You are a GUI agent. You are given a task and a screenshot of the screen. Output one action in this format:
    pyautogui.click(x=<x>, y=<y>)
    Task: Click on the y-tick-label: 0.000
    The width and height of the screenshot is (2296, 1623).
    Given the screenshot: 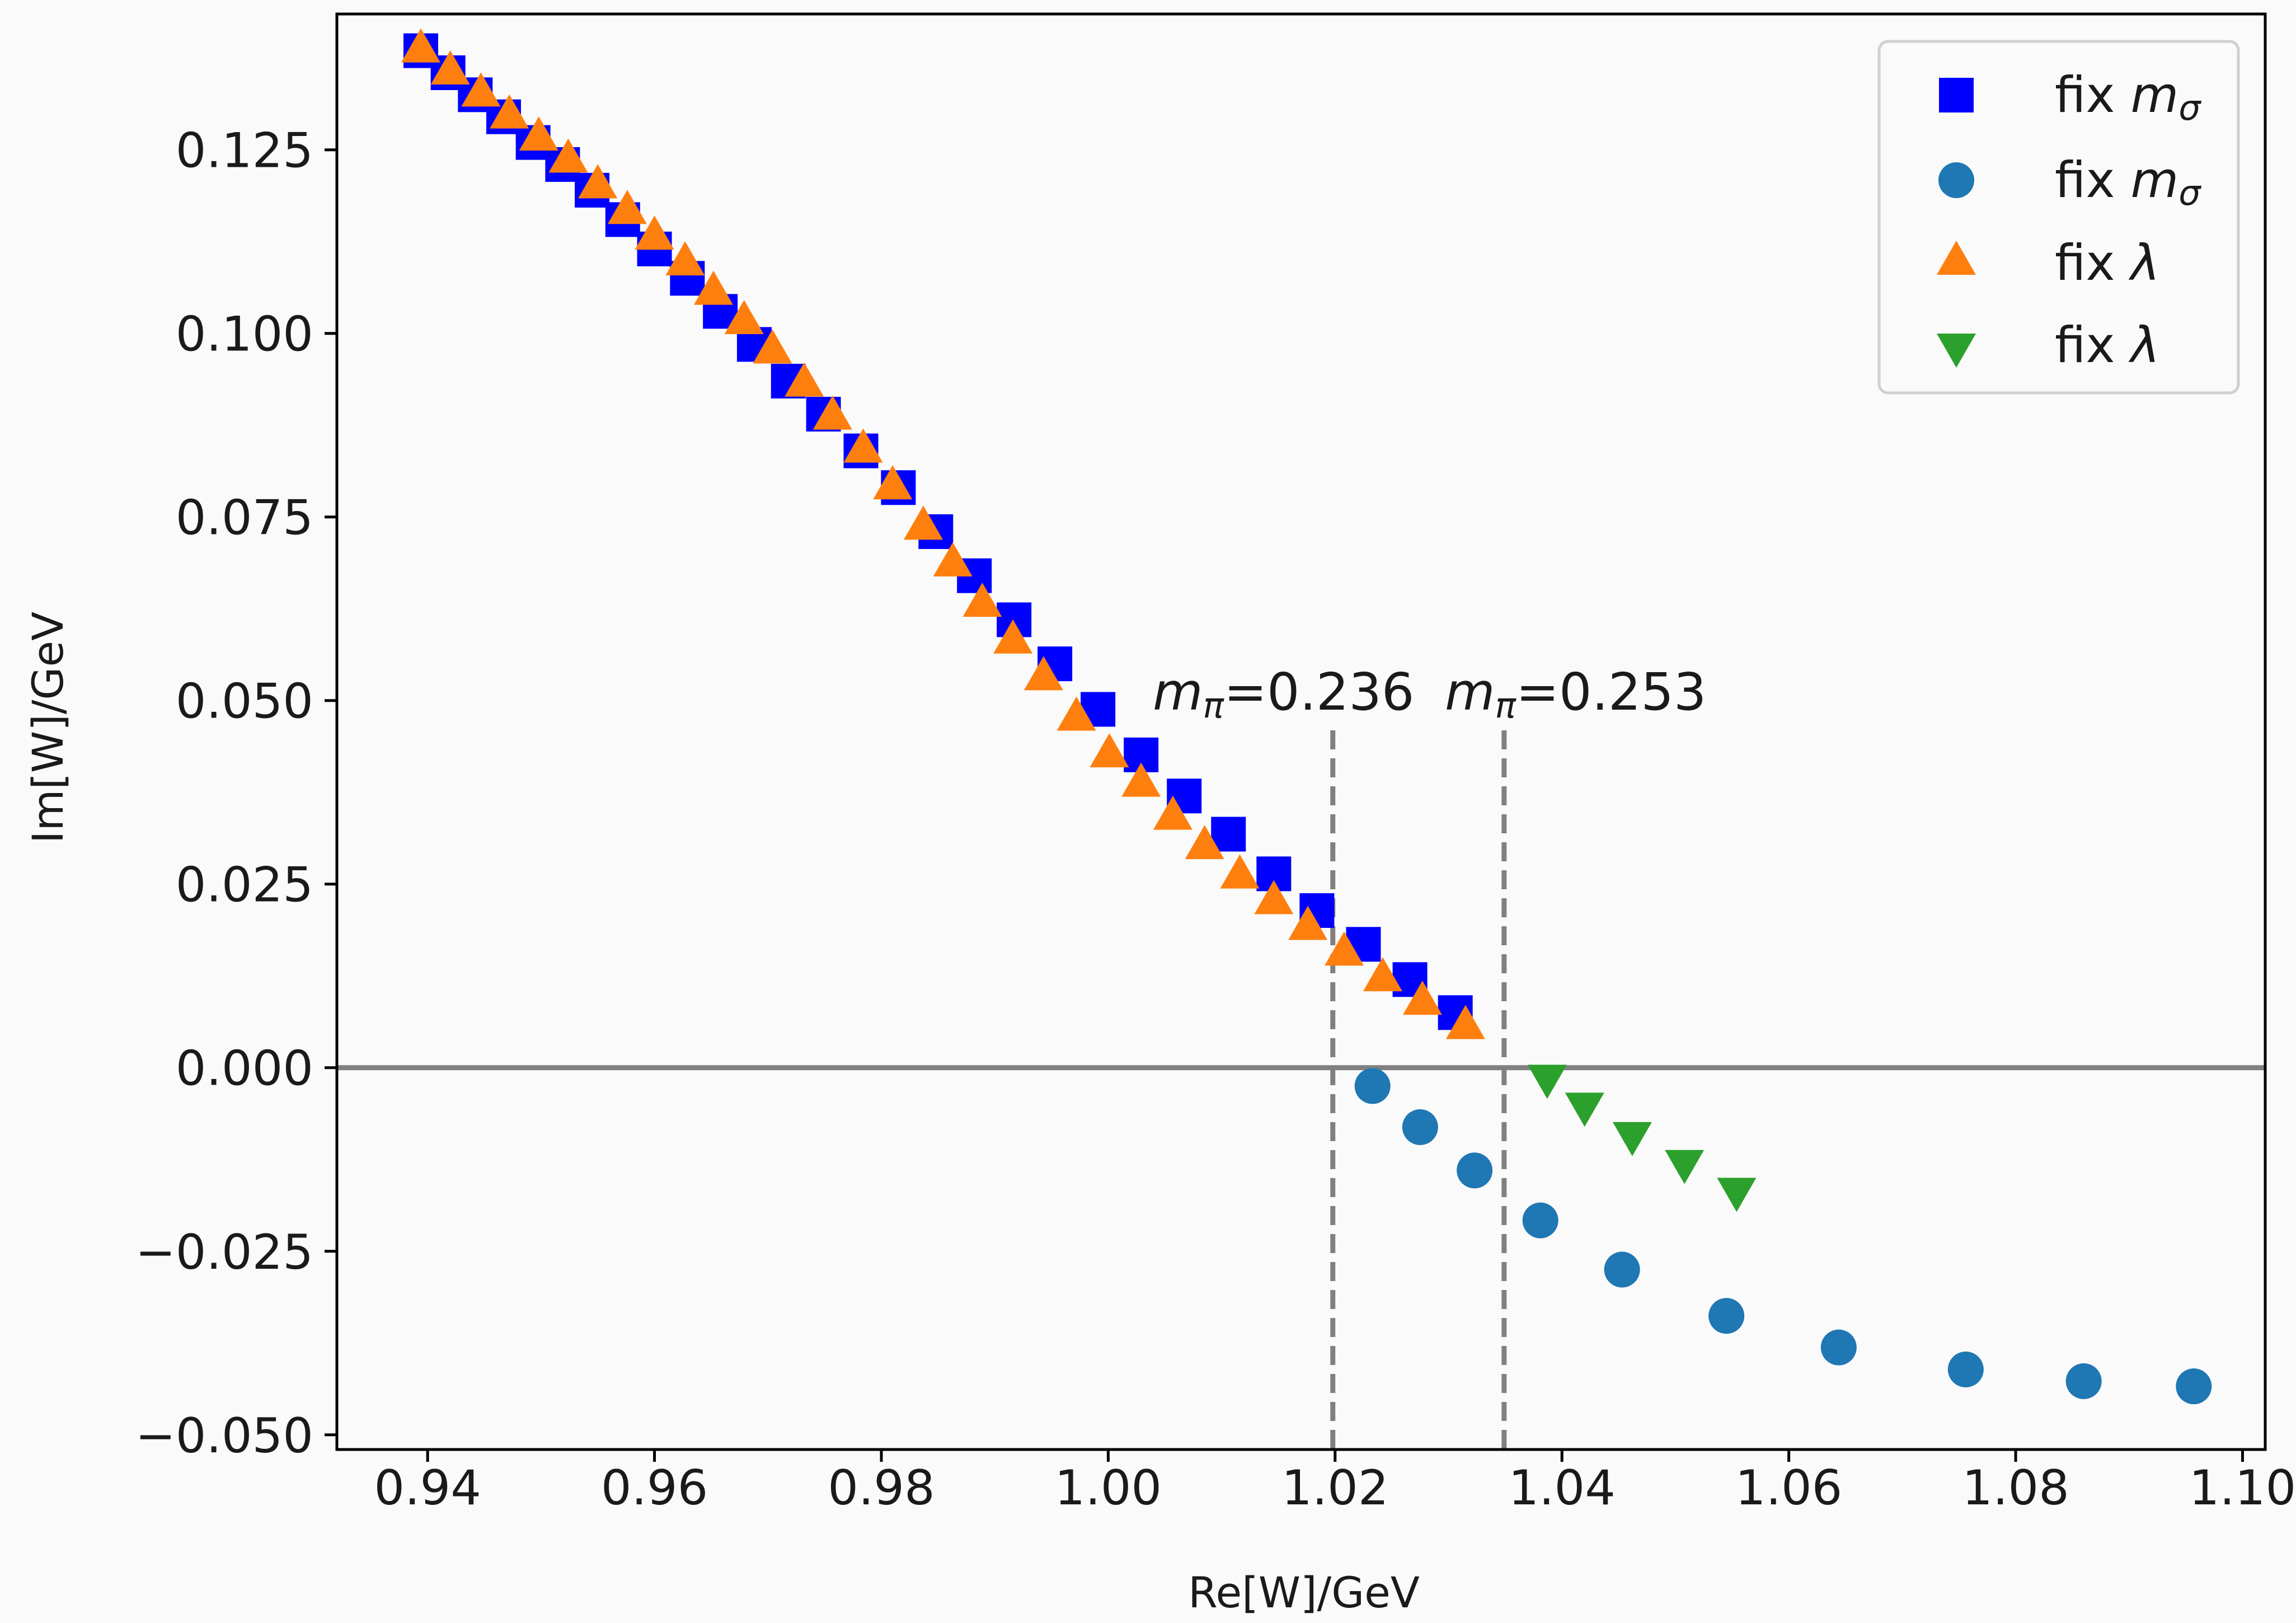 What is the action you would take?
    pyautogui.click(x=244, y=1069)
    